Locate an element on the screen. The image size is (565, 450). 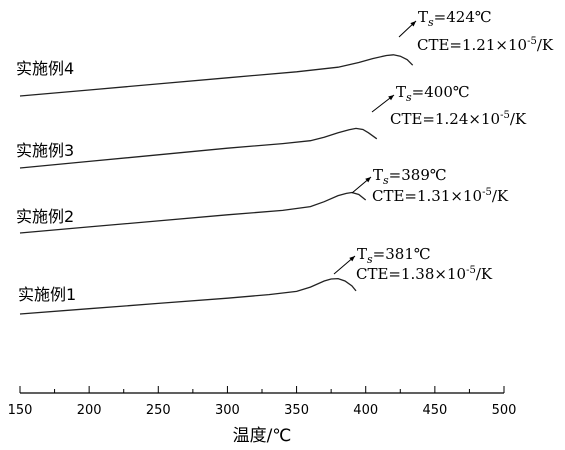
x-tick-label: 300 is located at coordinates (227, 410).